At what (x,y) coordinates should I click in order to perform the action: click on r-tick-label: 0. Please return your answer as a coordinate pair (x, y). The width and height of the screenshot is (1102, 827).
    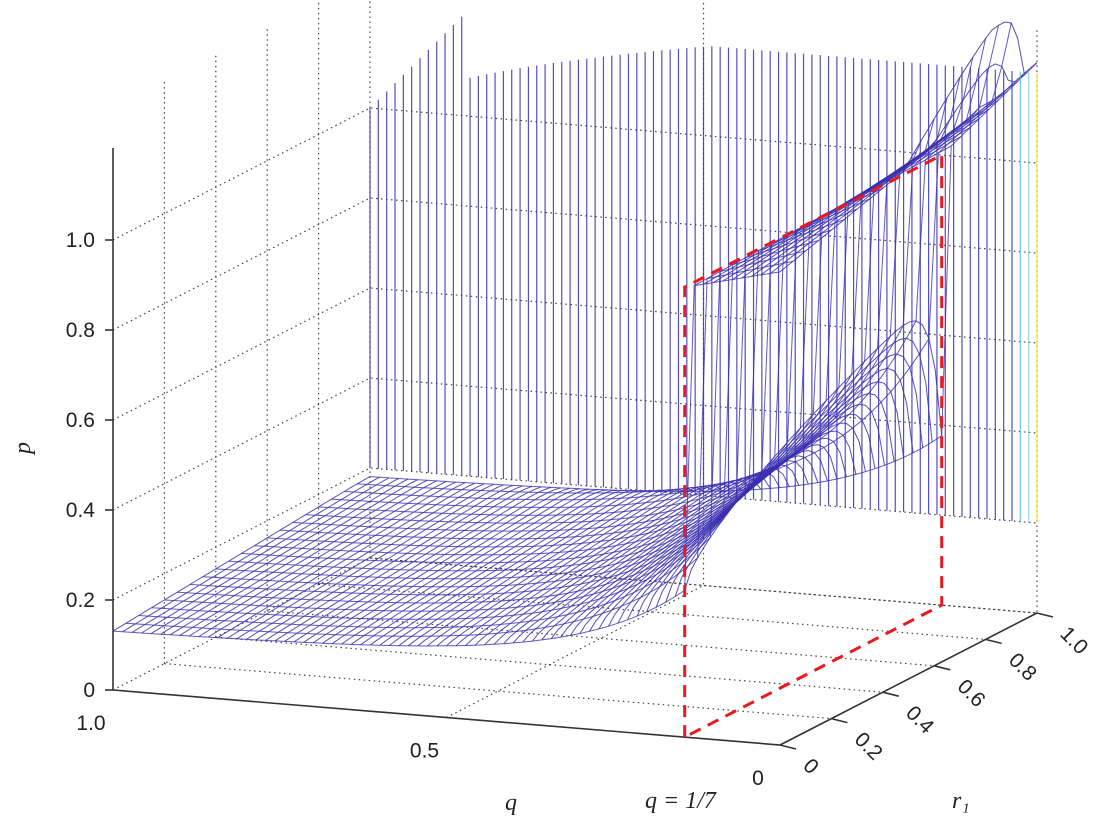
    Looking at the image, I should click on (810, 766).